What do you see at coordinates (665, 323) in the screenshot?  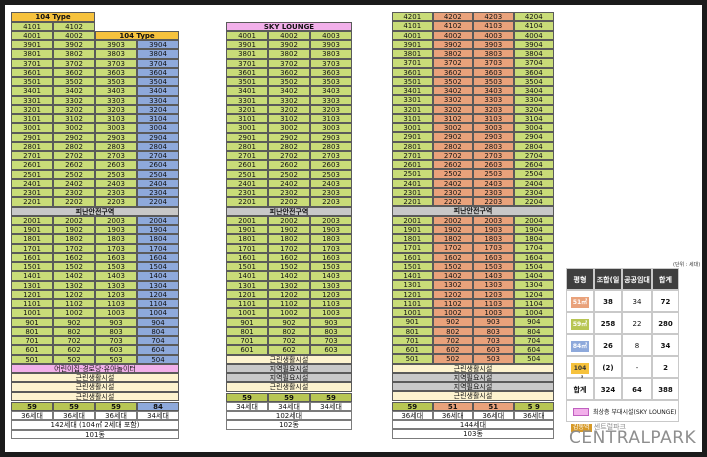 I see `legend-value: 280` at bounding box center [665, 323].